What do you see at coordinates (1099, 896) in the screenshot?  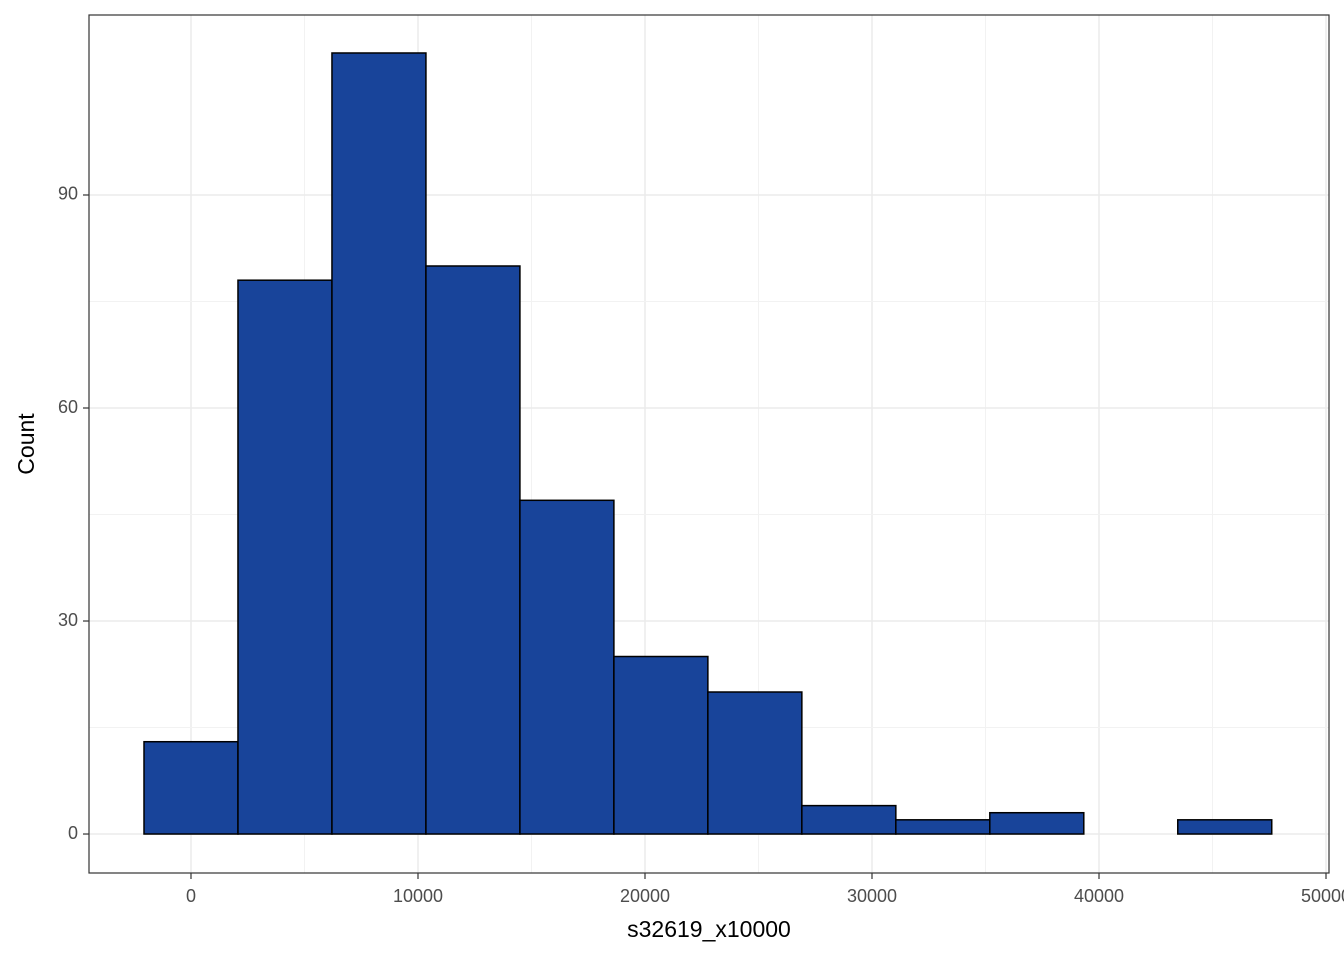 I see `x-tick-label: 40000` at bounding box center [1099, 896].